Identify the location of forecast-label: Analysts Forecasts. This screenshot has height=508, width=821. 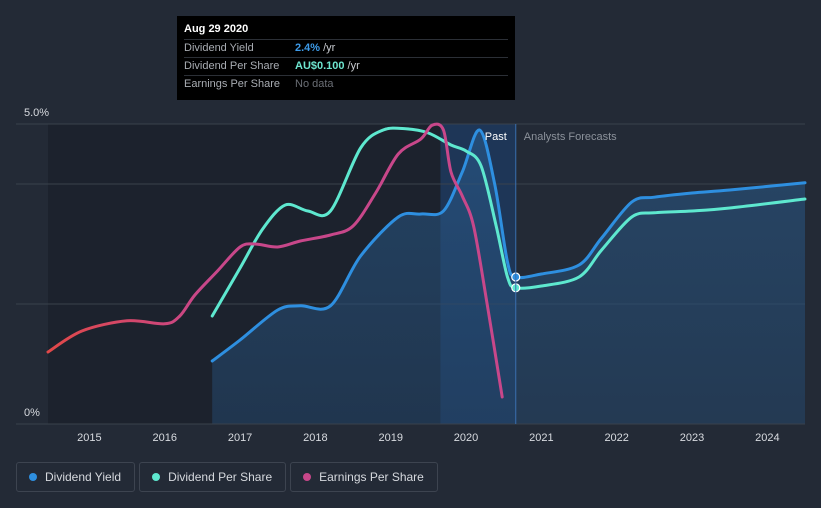
(570, 137).